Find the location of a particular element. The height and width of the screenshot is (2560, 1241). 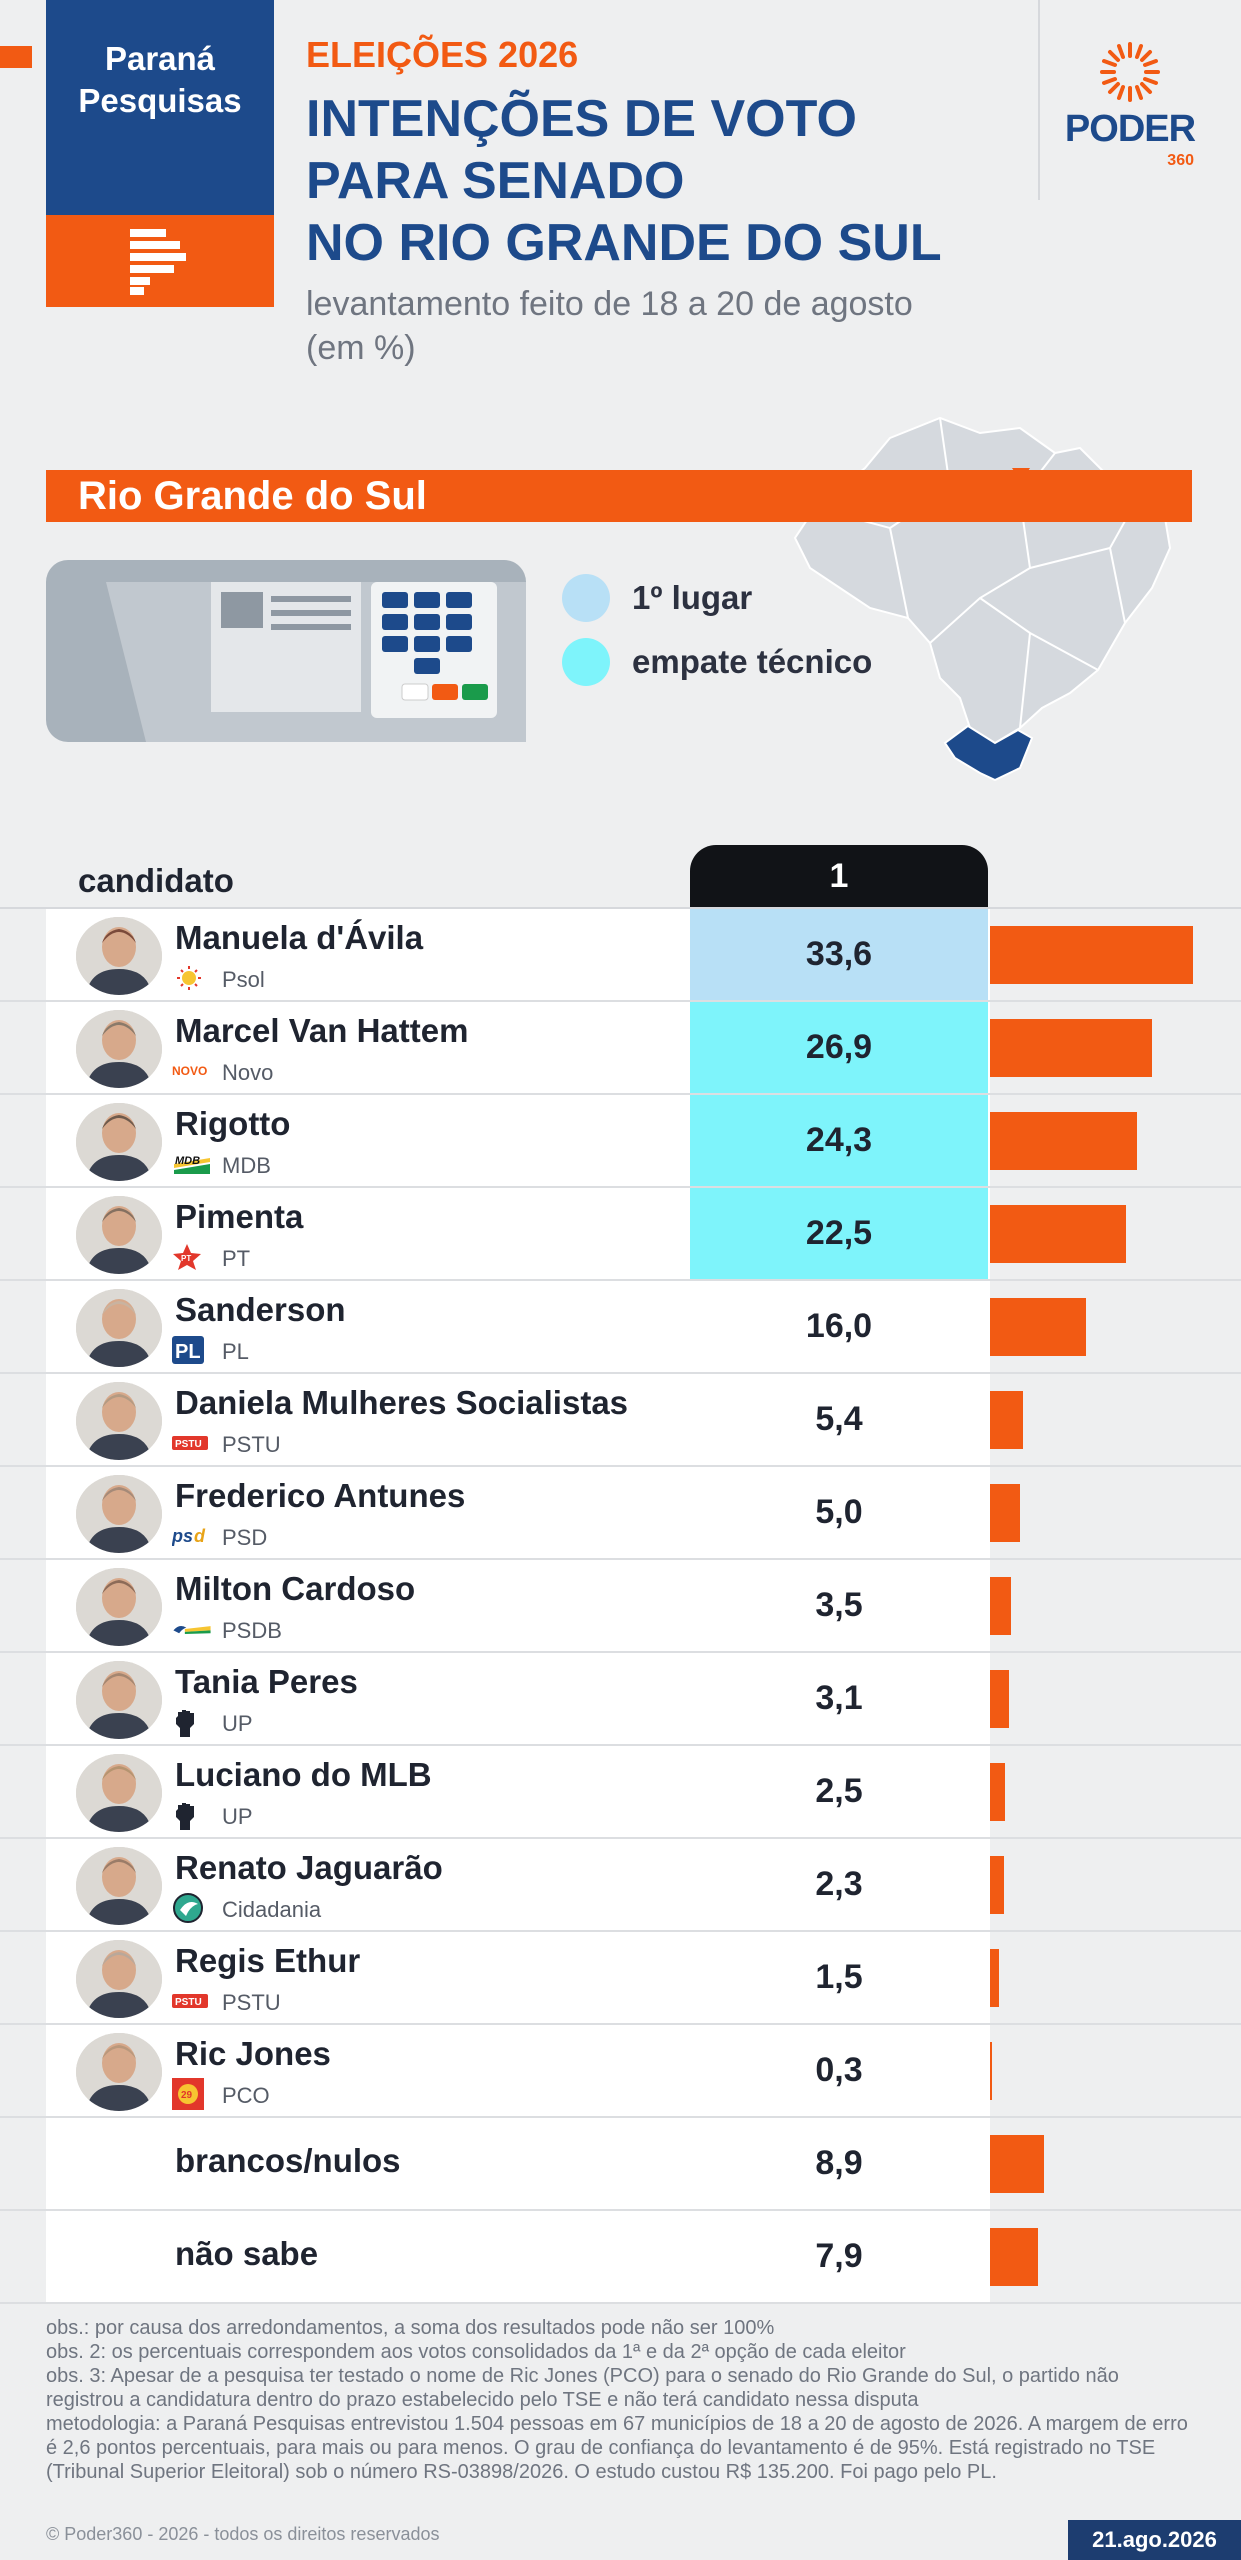

pollster-p-icon is located at coordinates (158, 262).